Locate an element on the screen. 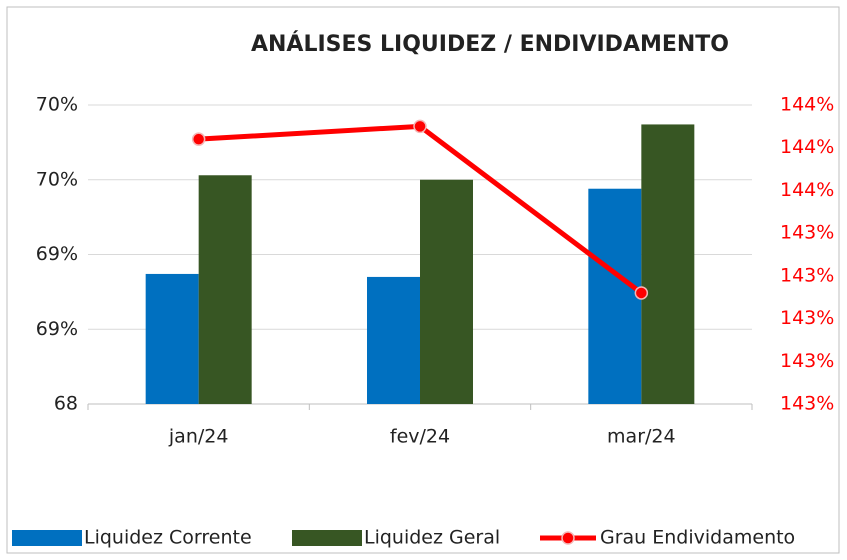 This screenshot has height=560, width=847. x-tick-label: jan/24 is located at coordinates (198, 437).